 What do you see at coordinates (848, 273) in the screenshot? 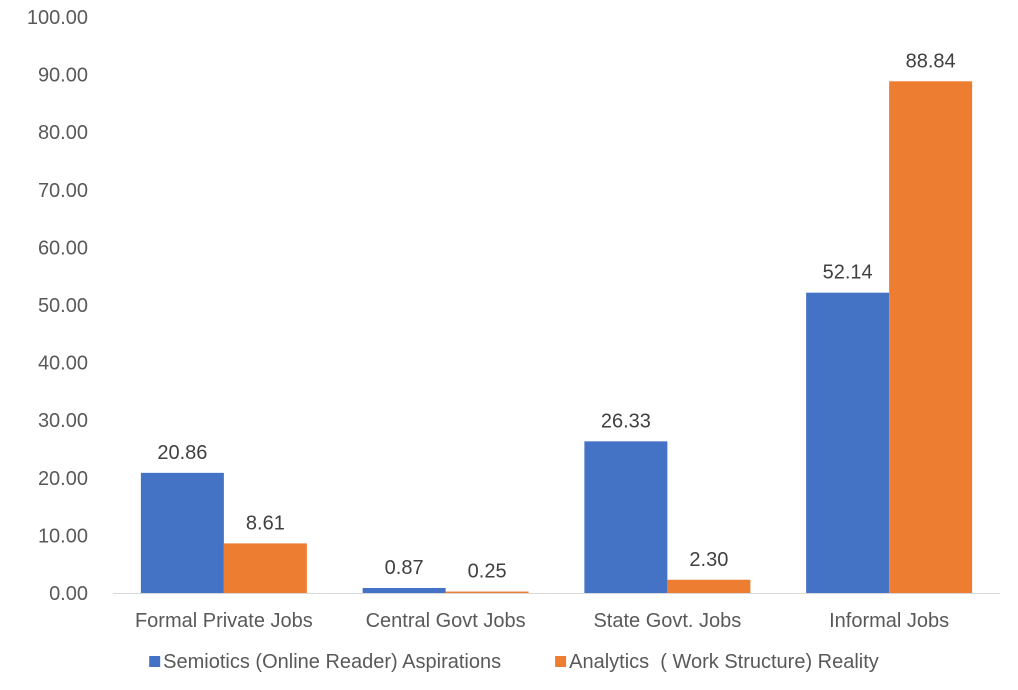
I see `data-label: 52.14` at bounding box center [848, 273].